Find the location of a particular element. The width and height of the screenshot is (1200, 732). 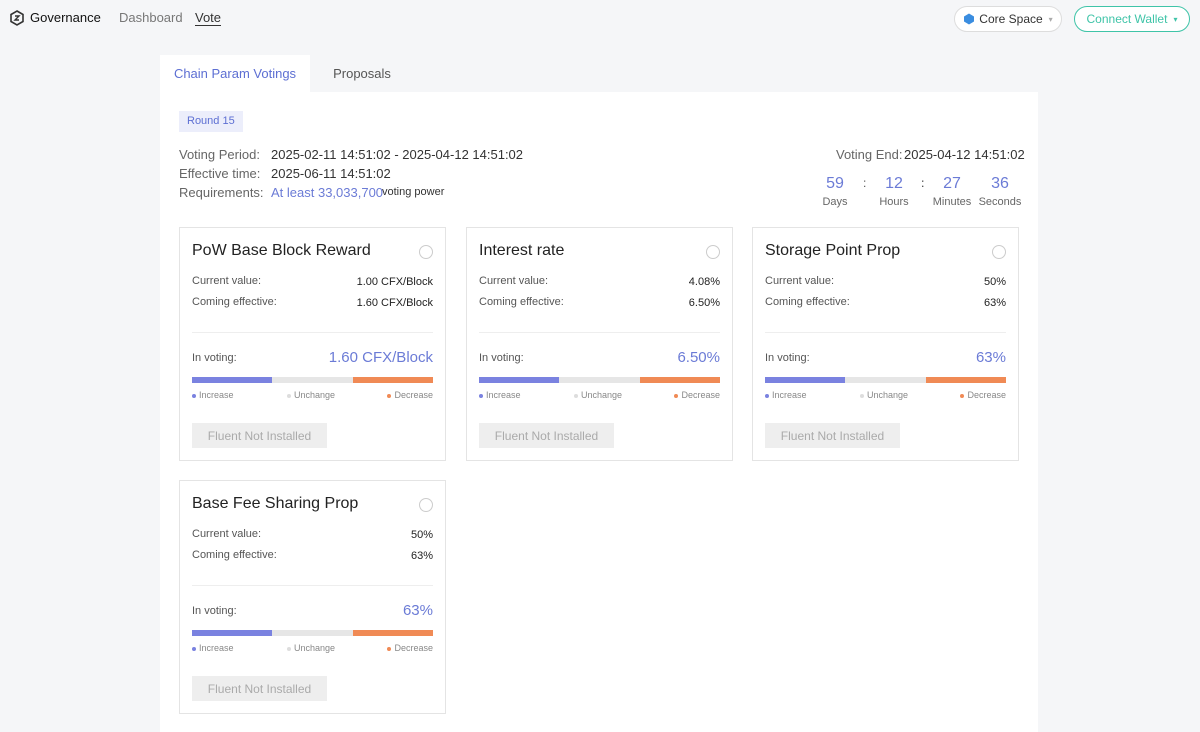

coming-value: 1.60 CFX/Block is located at coordinates (394, 303).